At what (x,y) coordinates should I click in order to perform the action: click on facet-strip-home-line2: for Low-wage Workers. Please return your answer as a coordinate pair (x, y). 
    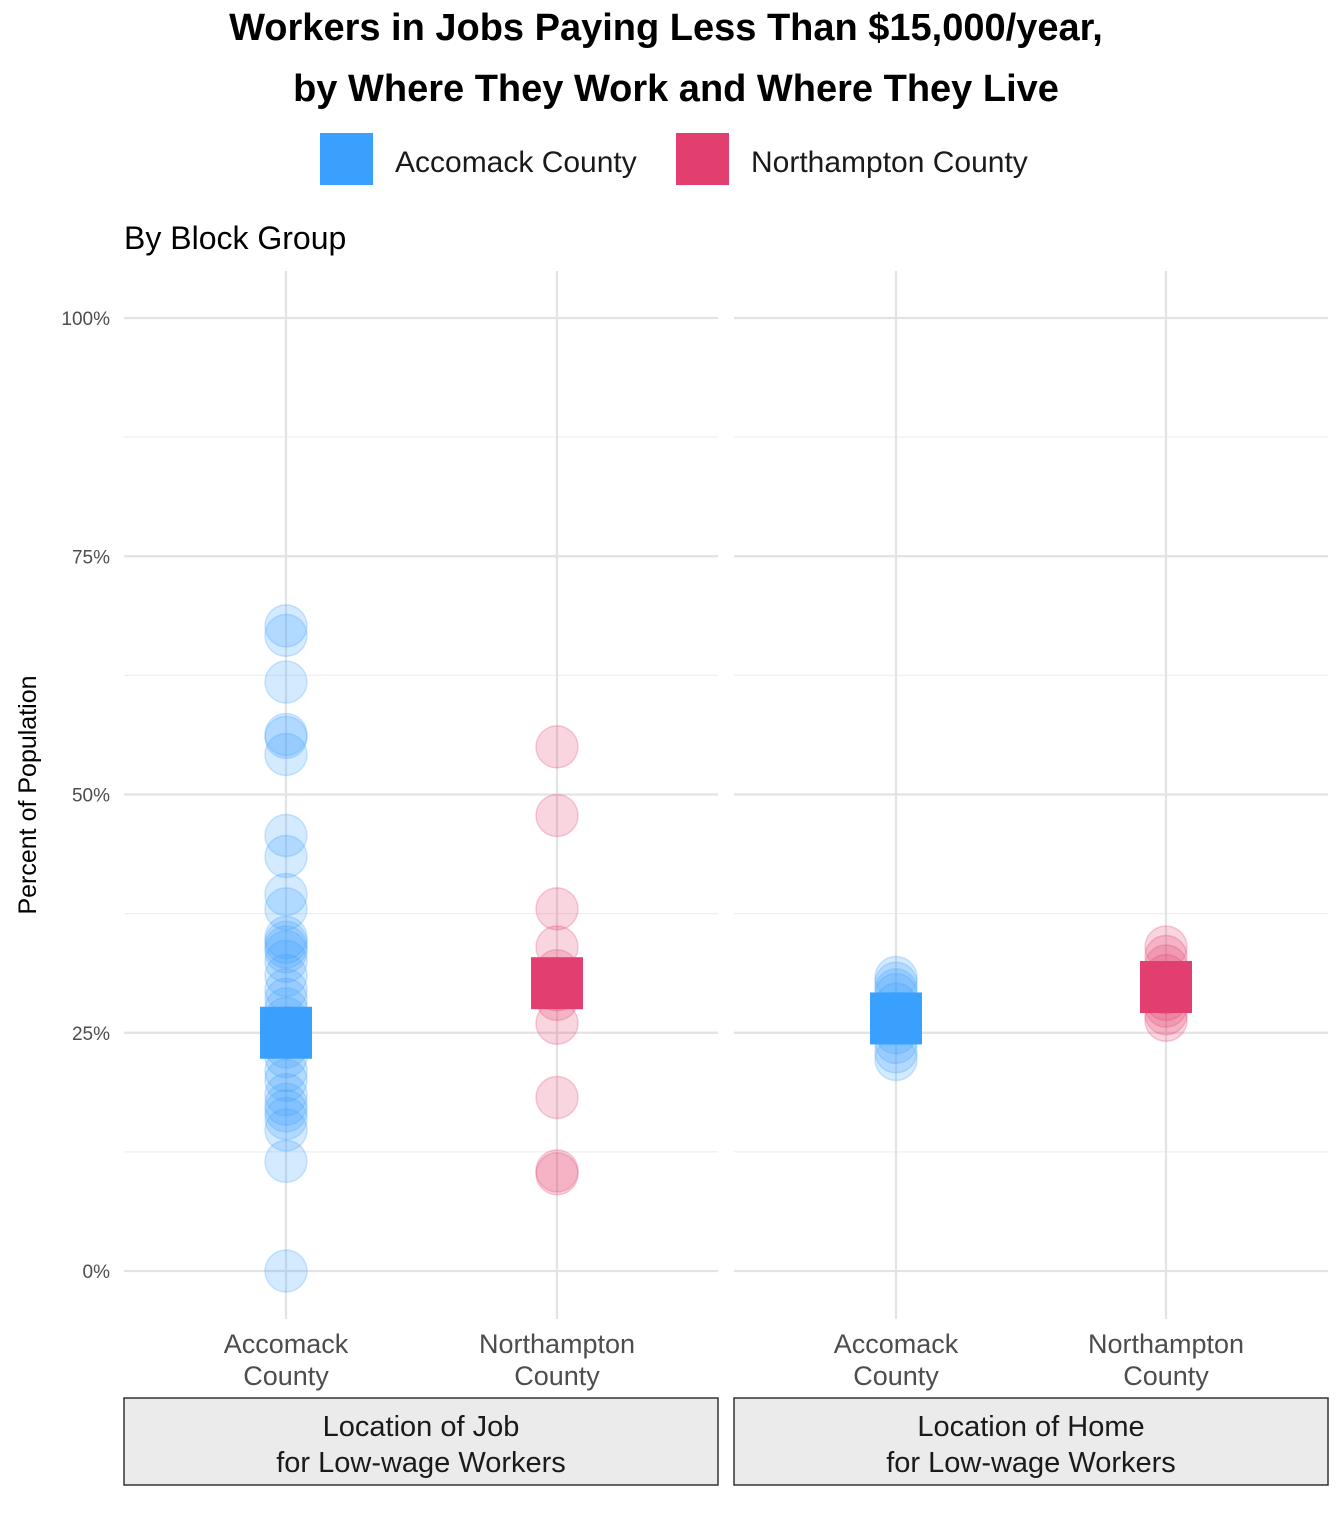
    Looking at the image, I should click on (1031, 1463).